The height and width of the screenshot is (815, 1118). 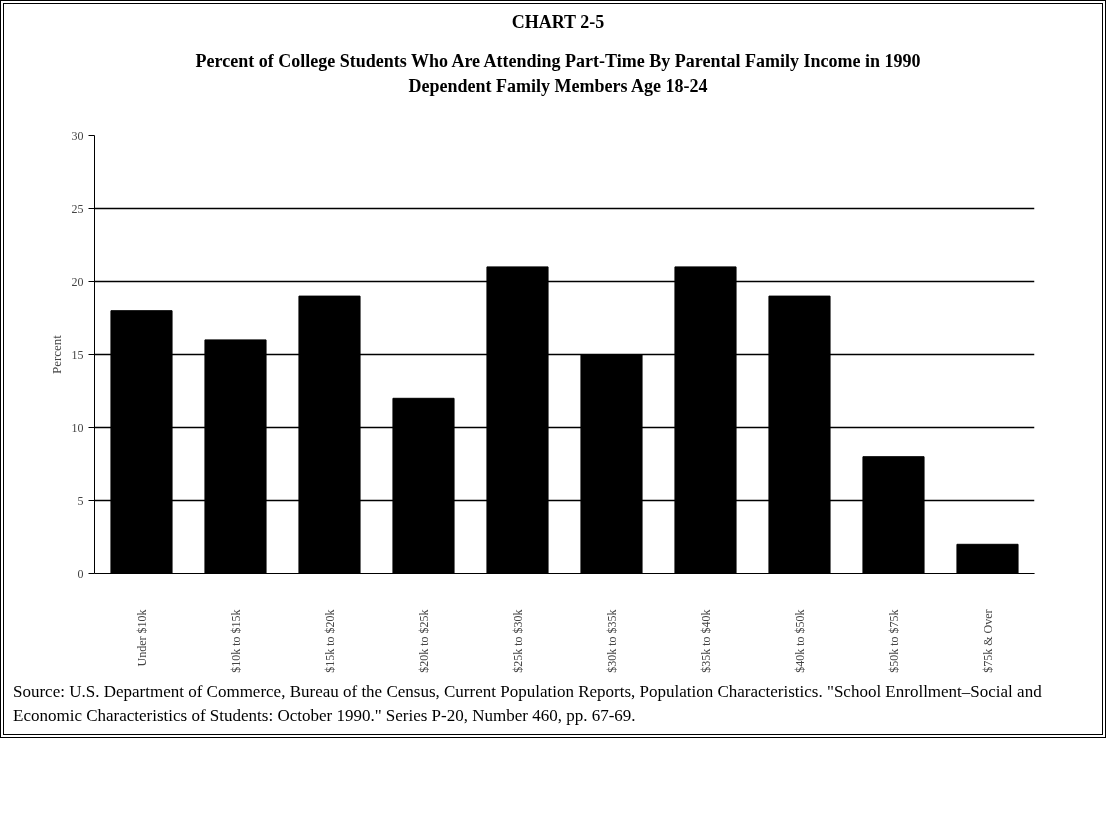 I want to click on x-tick-label: $15k to $20k, so click(x=329, y=641).